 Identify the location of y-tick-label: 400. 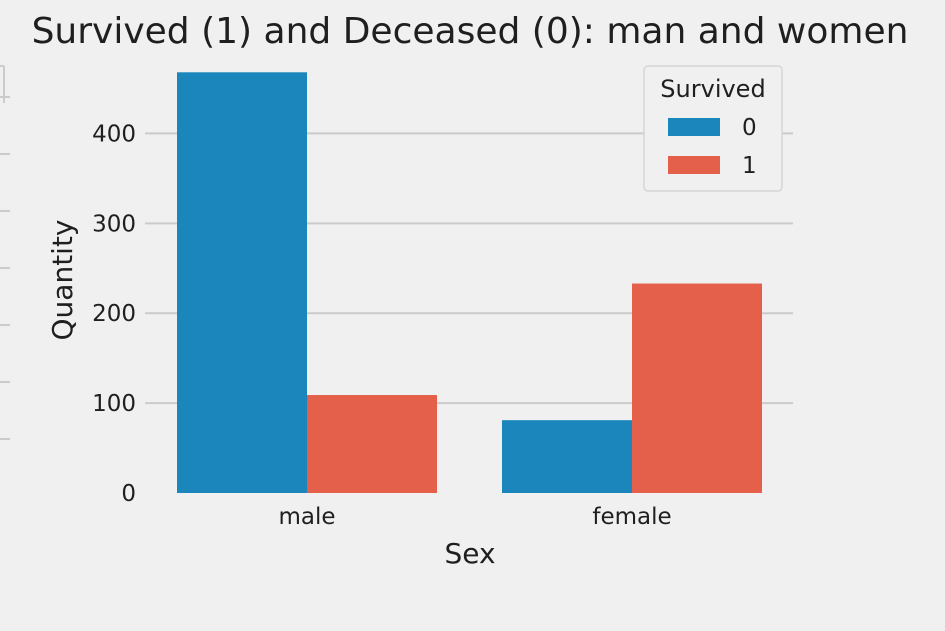
(114, 134).